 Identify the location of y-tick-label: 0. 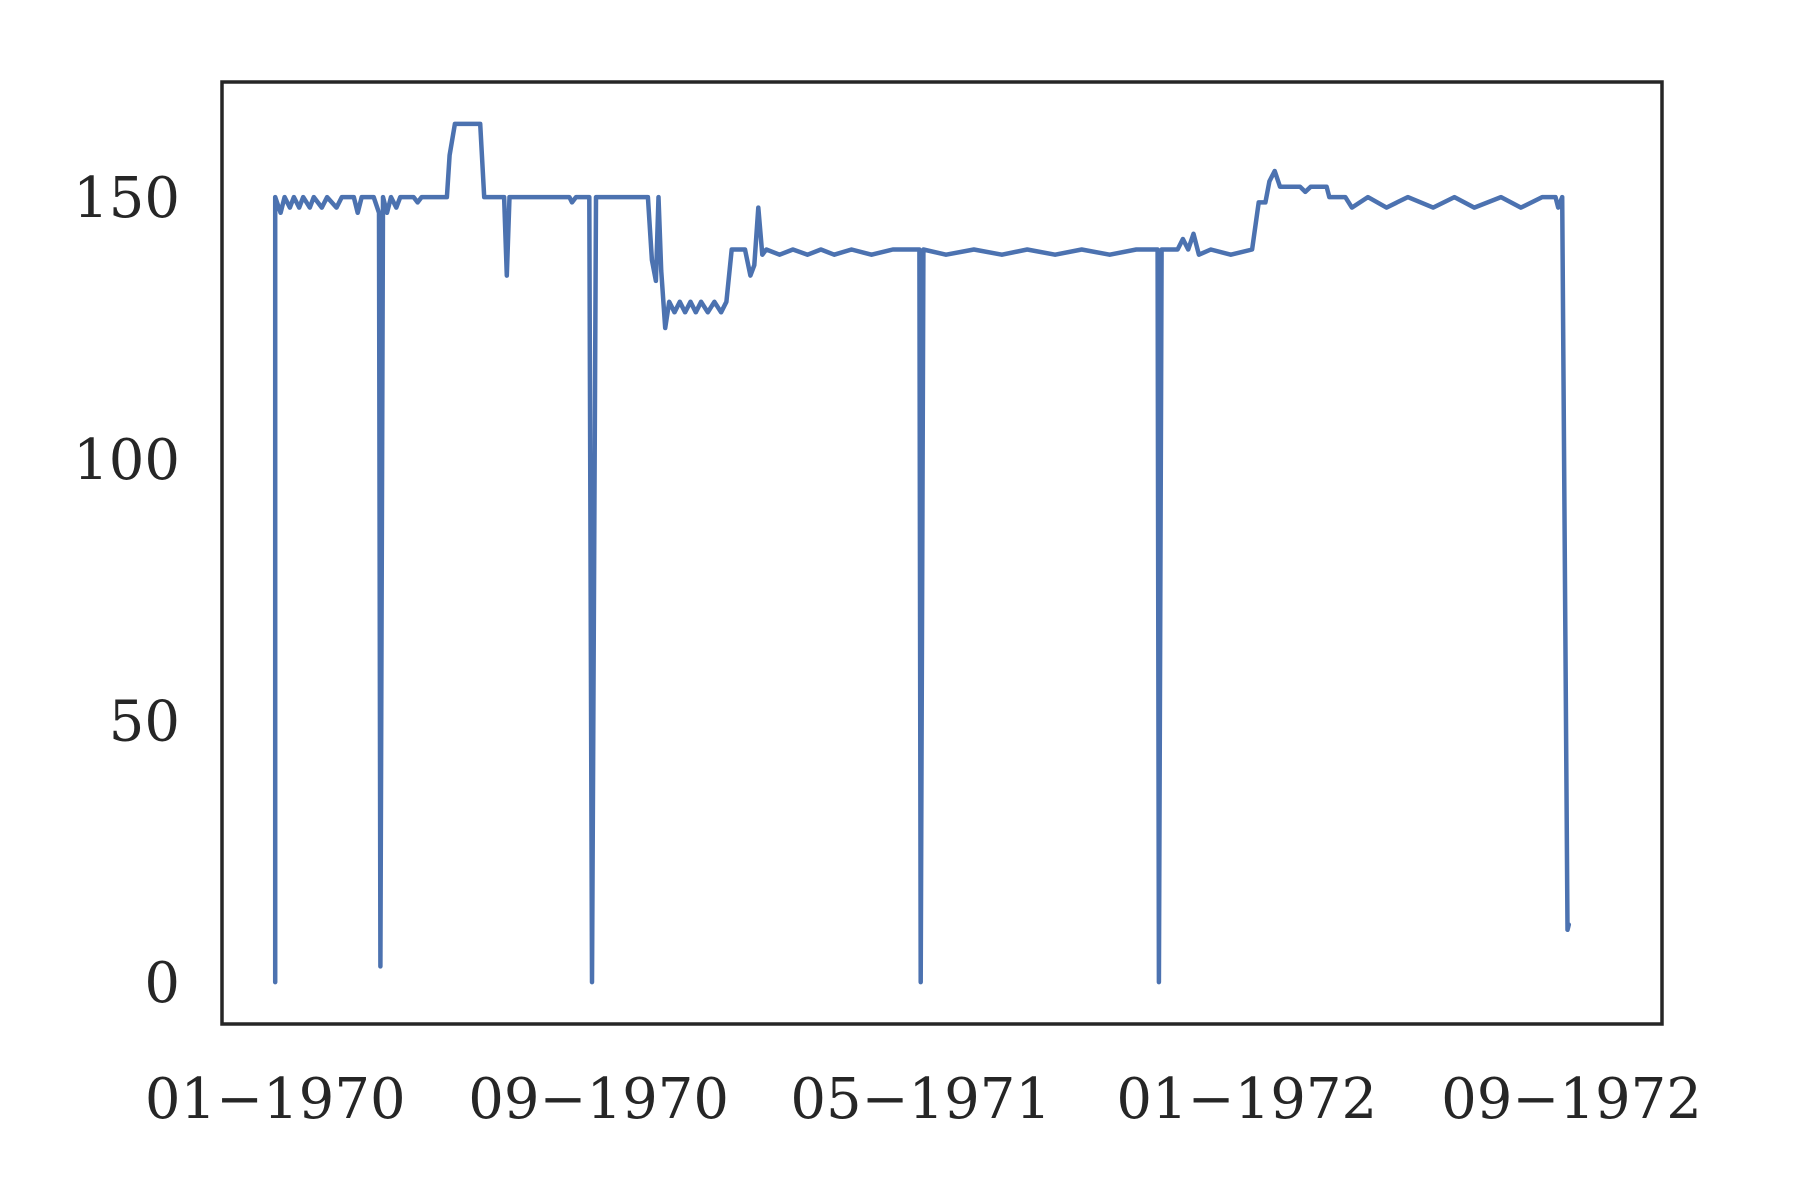
(162, 983).